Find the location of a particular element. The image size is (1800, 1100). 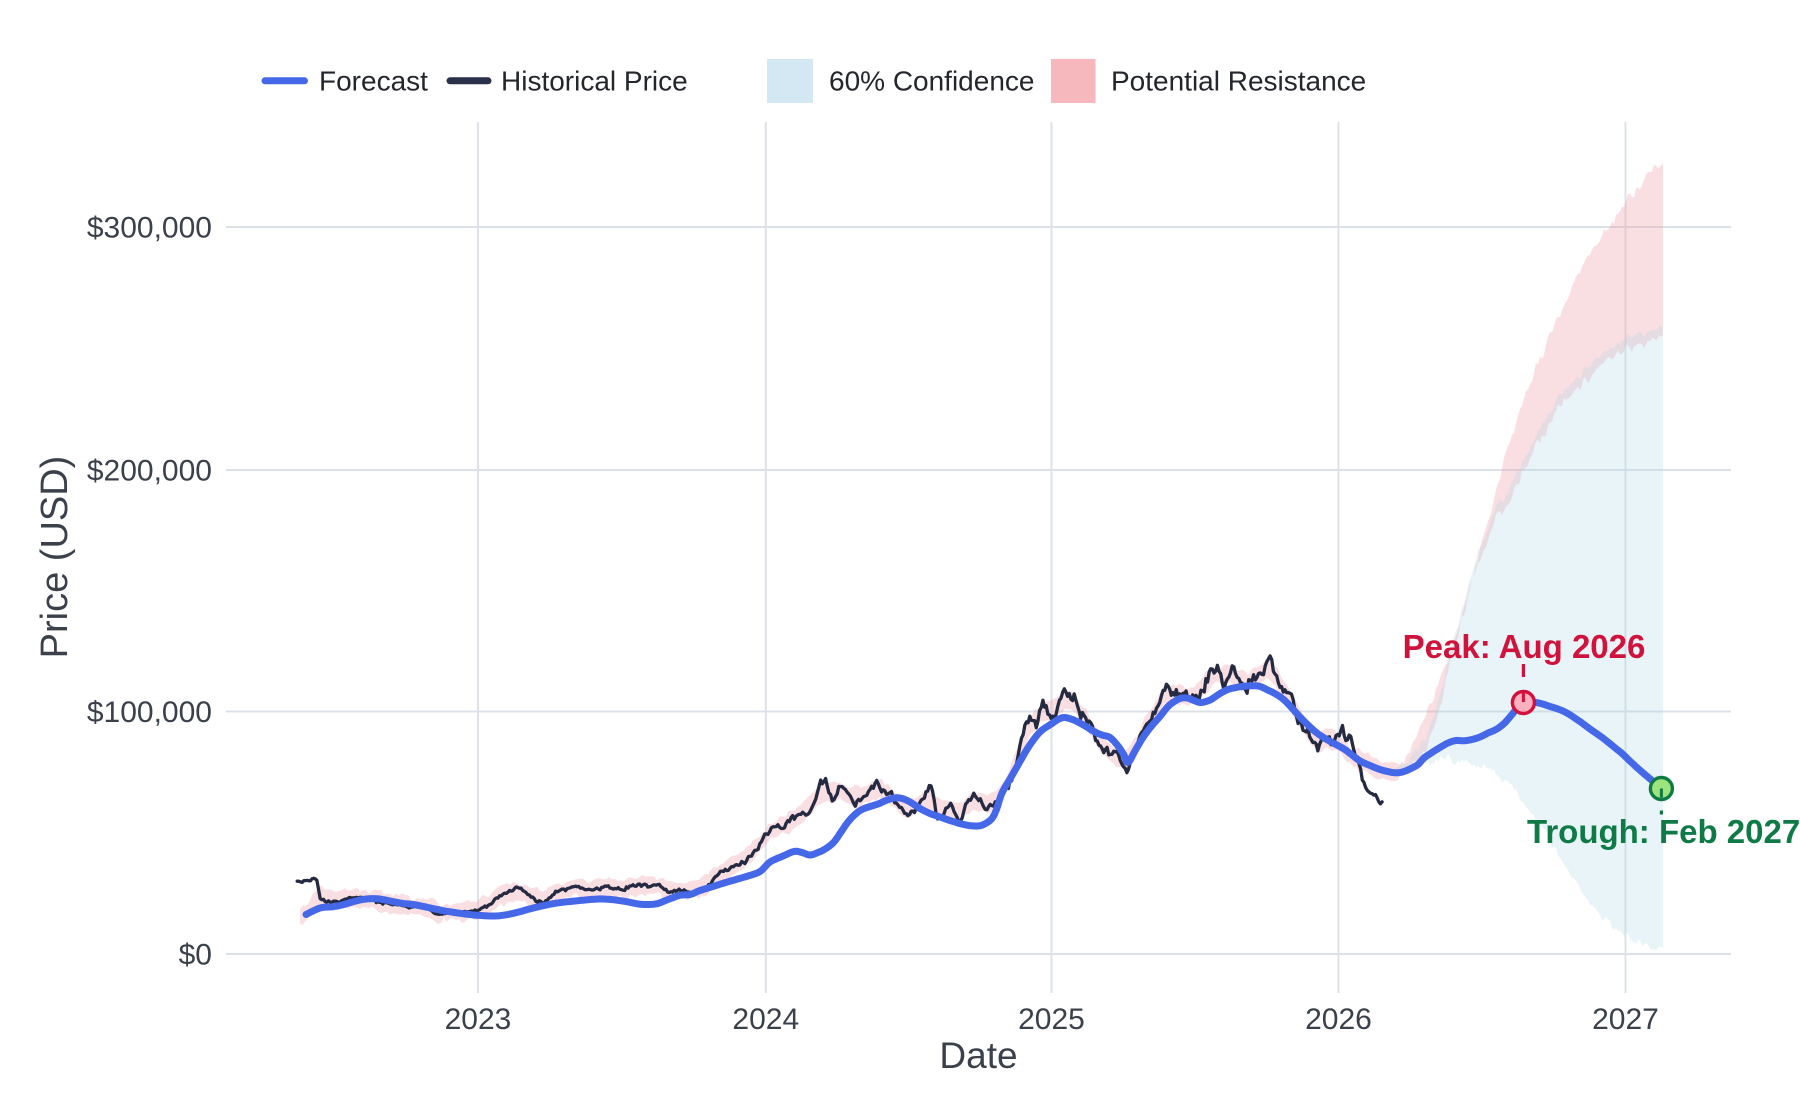

svg-text: Forecast is located at coordinates (373, 81).